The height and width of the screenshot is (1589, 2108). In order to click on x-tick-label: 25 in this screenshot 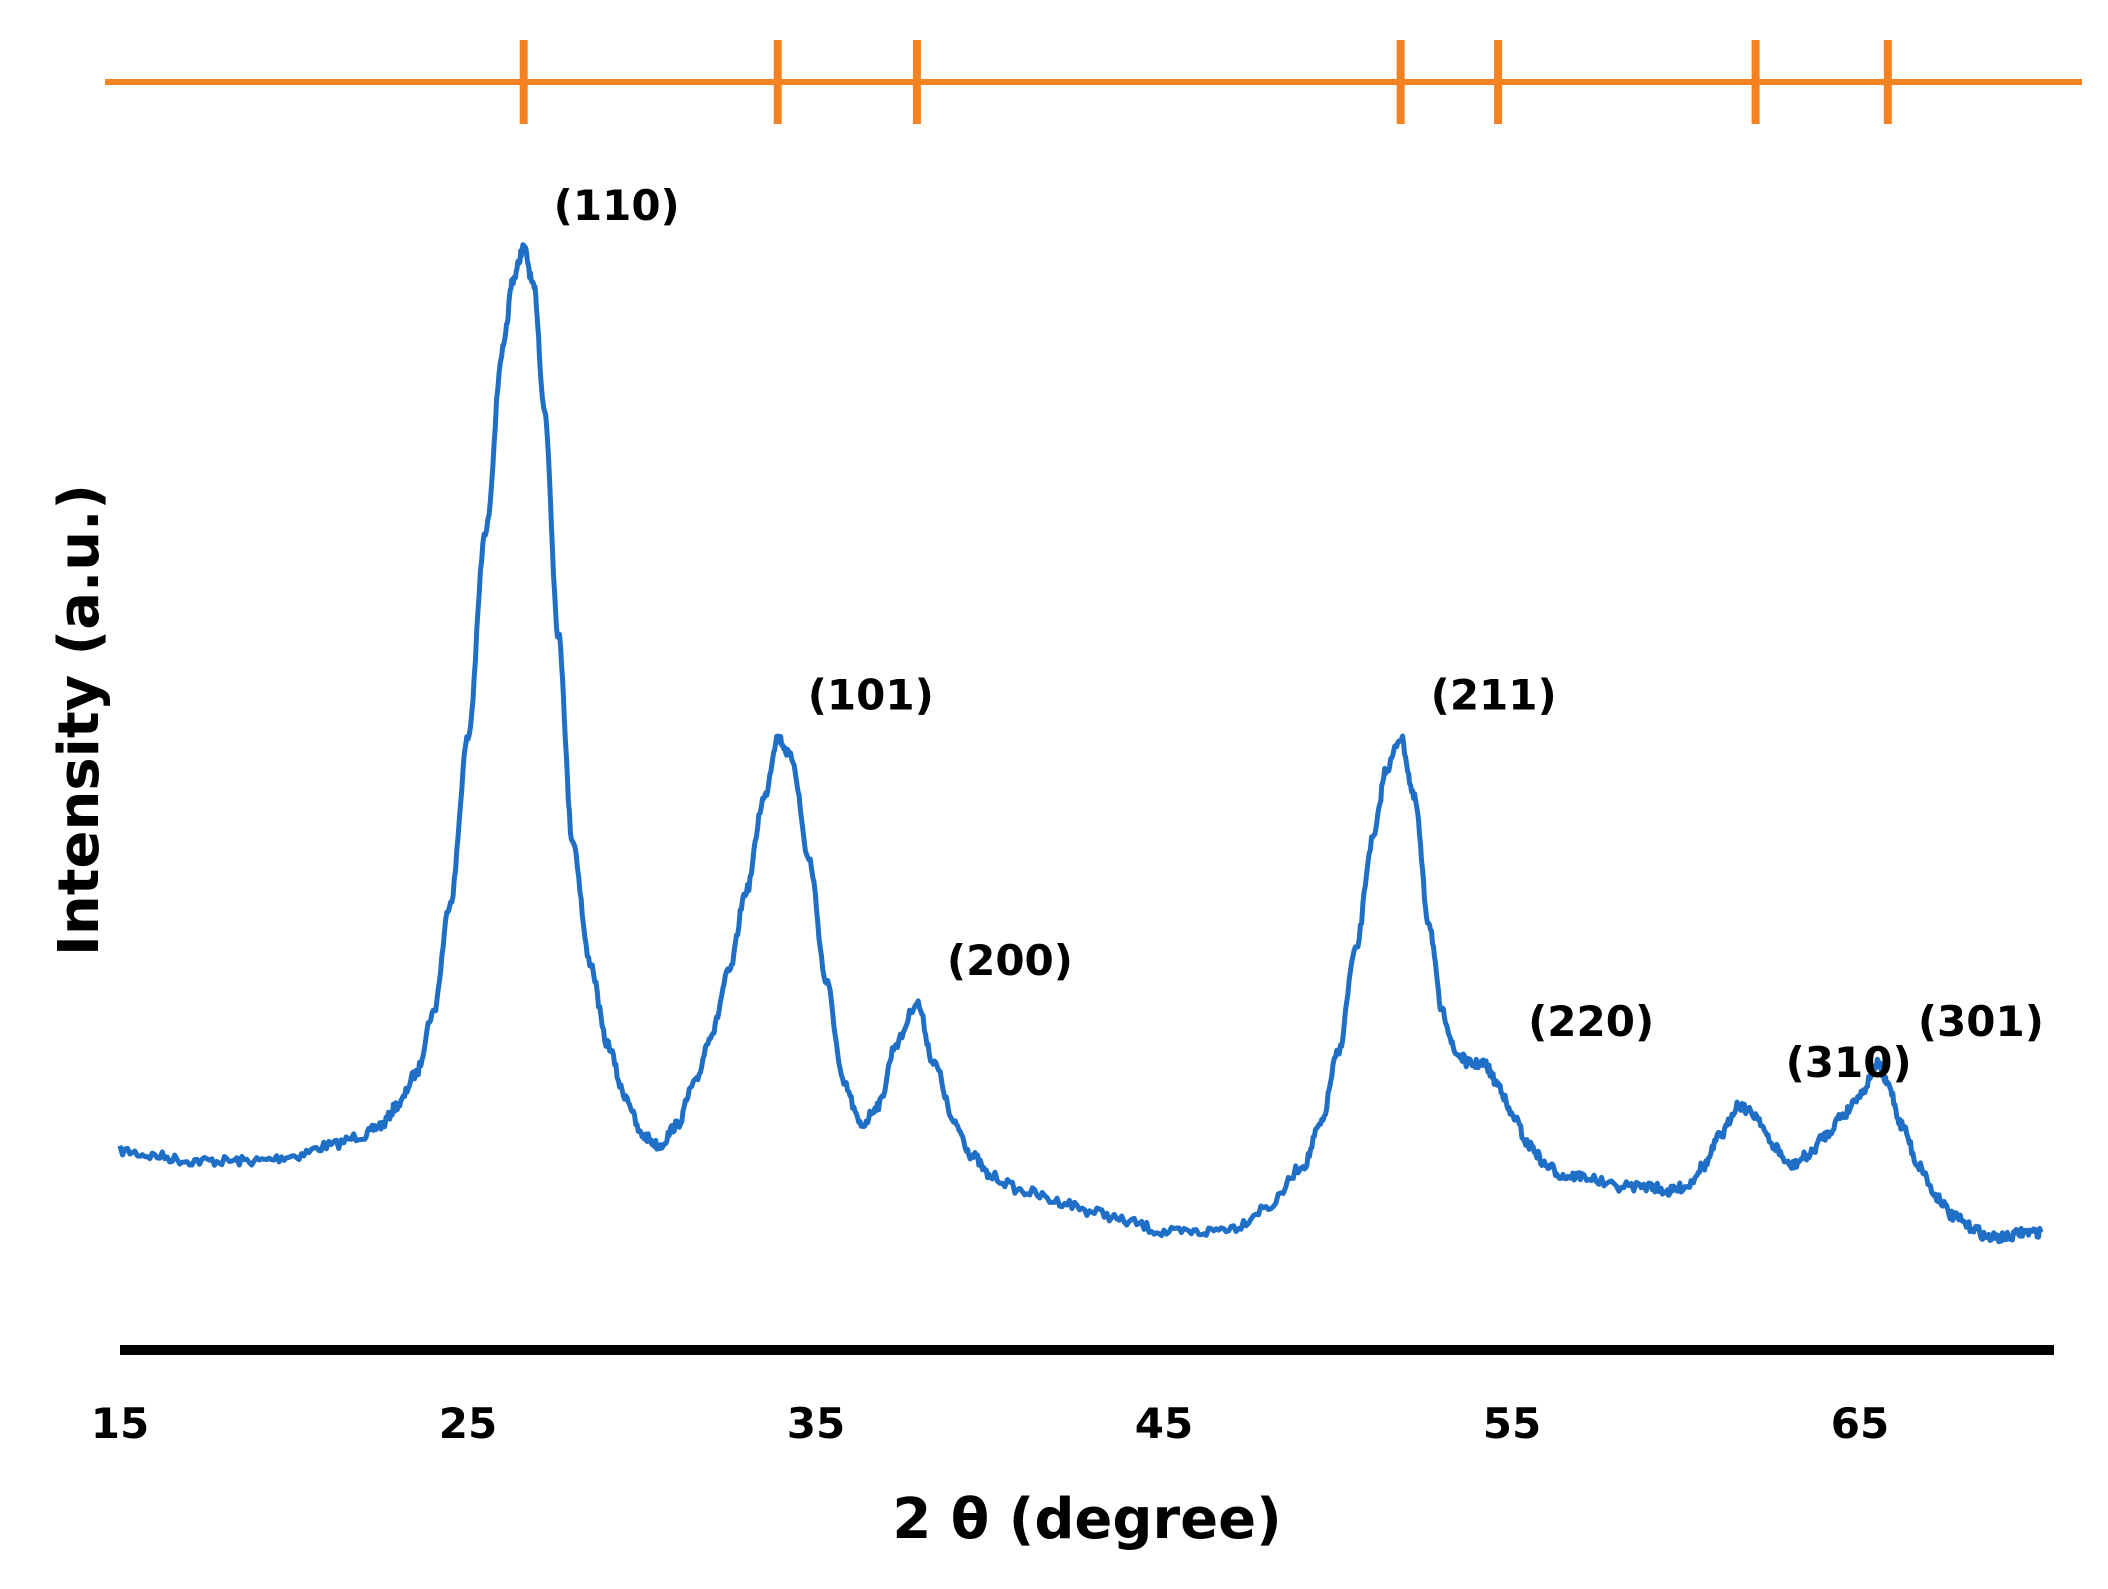, I will do `click(468, 1423)`.